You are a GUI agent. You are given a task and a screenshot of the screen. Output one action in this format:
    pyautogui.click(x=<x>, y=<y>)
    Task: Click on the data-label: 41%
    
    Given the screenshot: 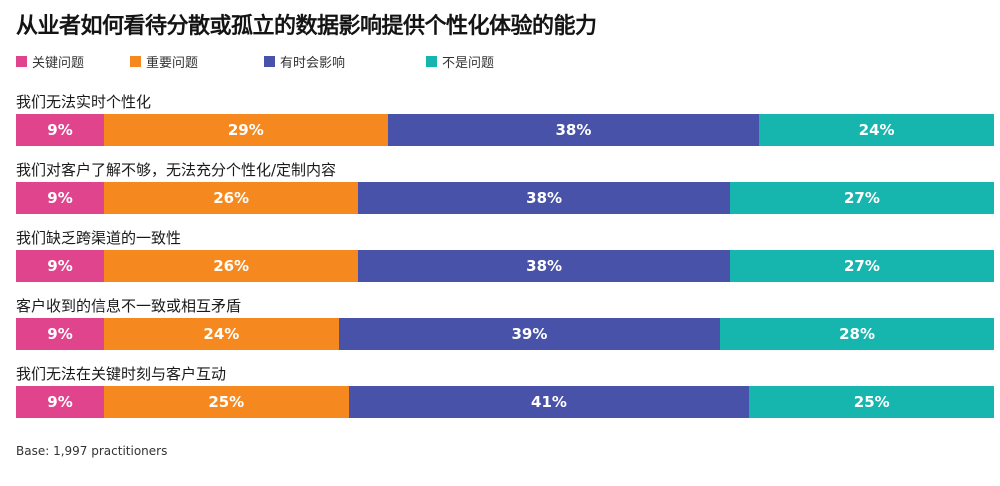 What is the action you would take?
    pyautogui.click(x=549, y=402)
    